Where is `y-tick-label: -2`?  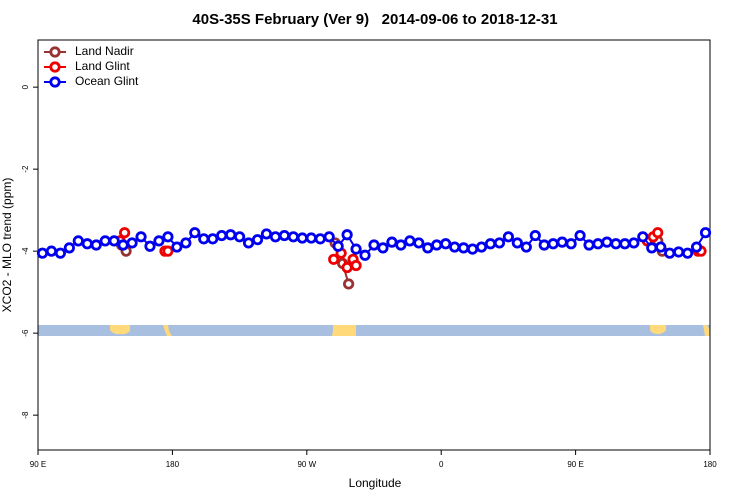
y-tick-label: -2 is located at coordinates (25, 169).